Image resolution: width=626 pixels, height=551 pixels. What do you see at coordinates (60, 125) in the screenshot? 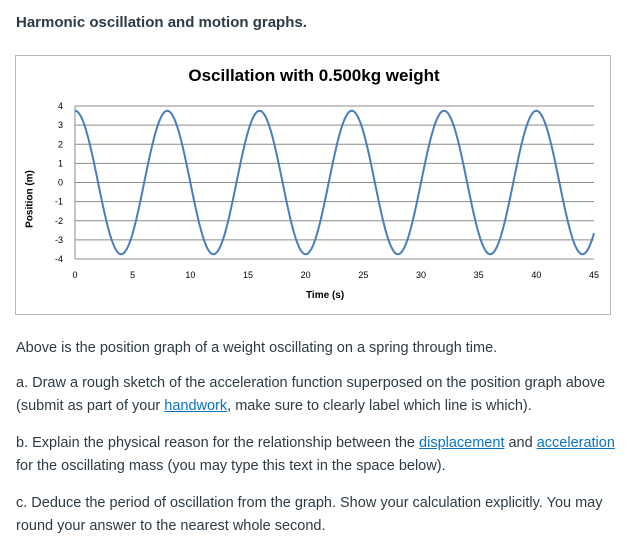
I see `y-tick-label: 3` at bounding box center [60, 125].